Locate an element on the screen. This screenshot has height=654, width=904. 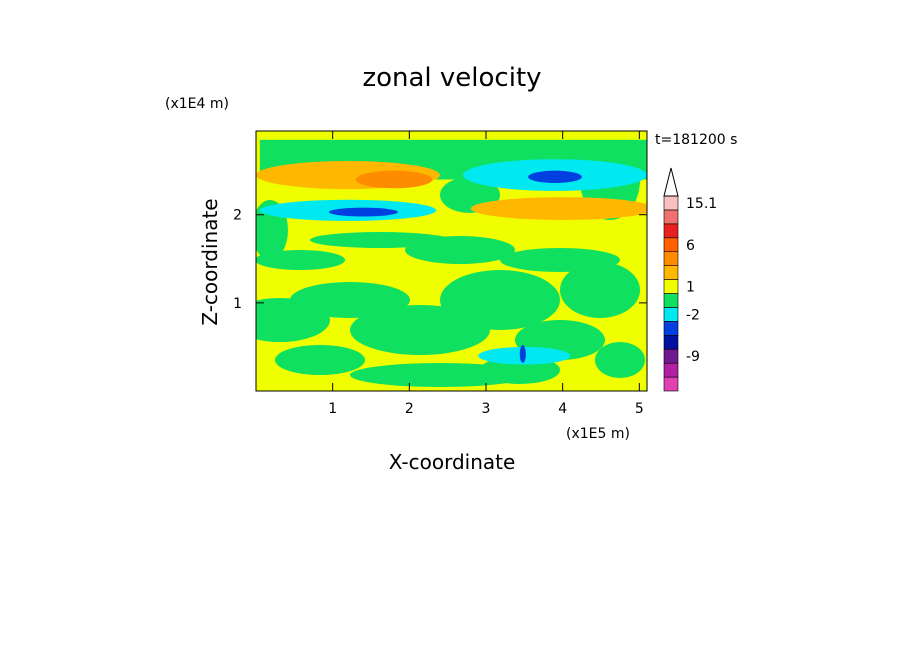
y-unit-label: (x1E4 m) is located at coordinates (197, 104).